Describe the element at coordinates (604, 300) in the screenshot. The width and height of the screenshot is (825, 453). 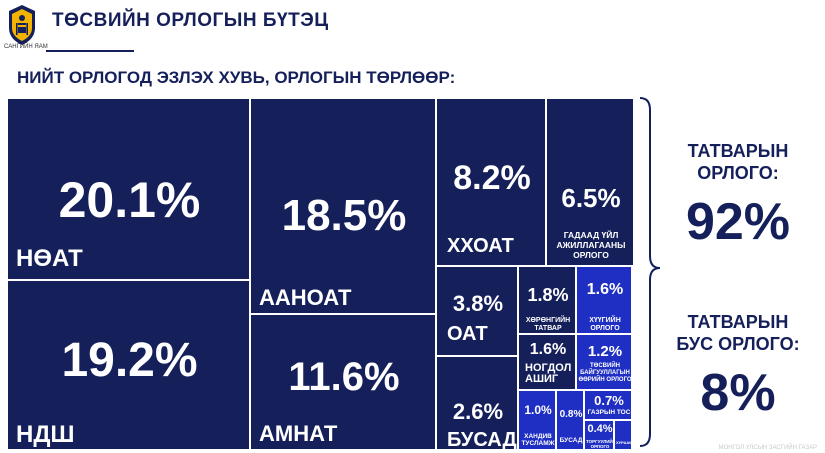
I see `treemap-tile: 1.6% ХҮҮГИЙН ОРЛОГО` at that location.